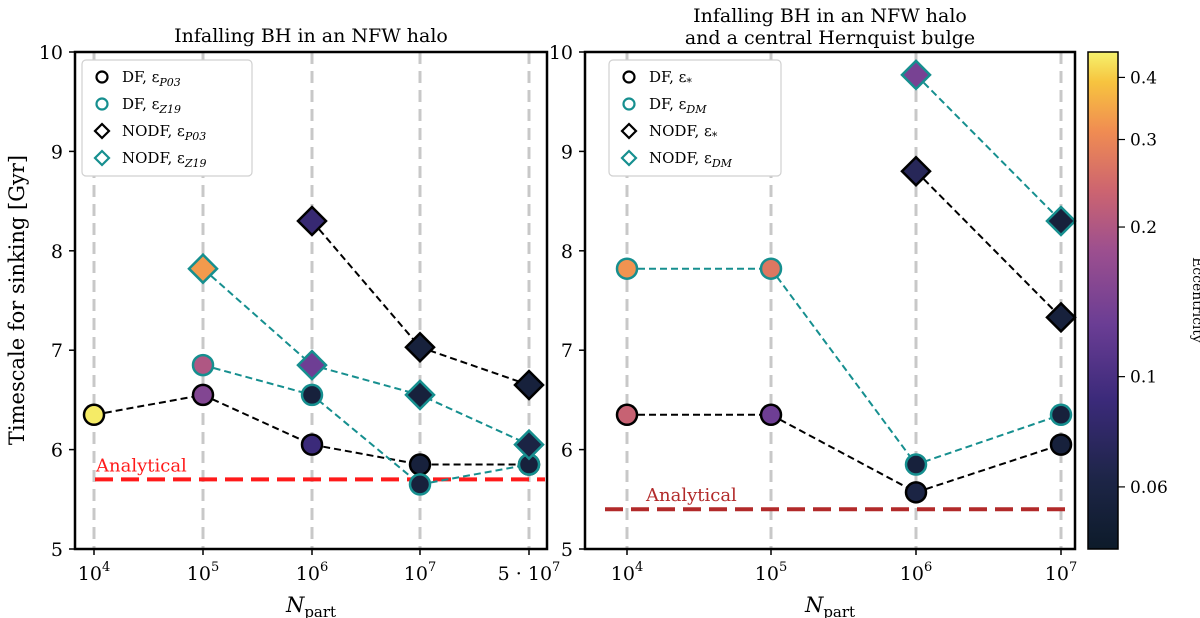 The width and height of the screenshot is (1200, 618). Describe the element at coordinates (1194, 300) in the screenshot. I see `colorbar-label: Eccentricity` at that location.